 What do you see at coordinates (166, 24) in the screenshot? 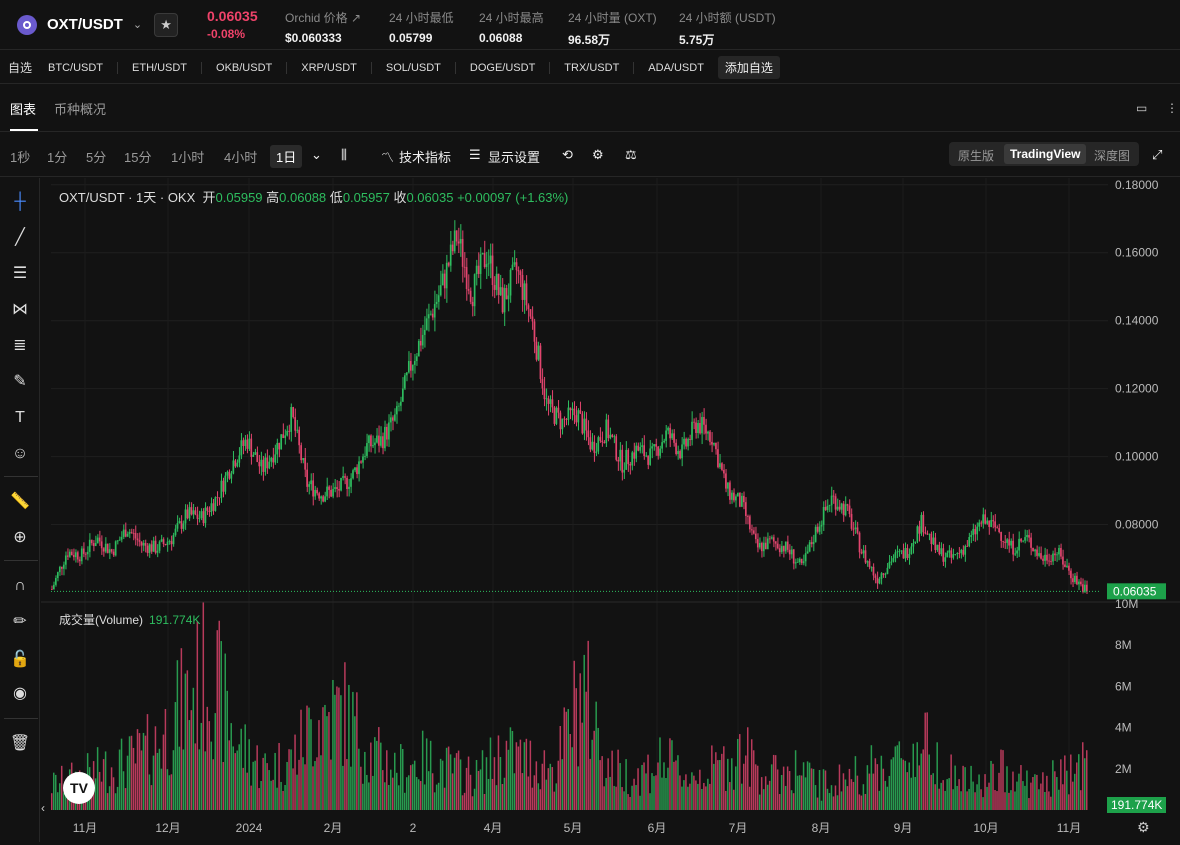
I see `favorite-star-button: ★` at bounding box center [166, 24].